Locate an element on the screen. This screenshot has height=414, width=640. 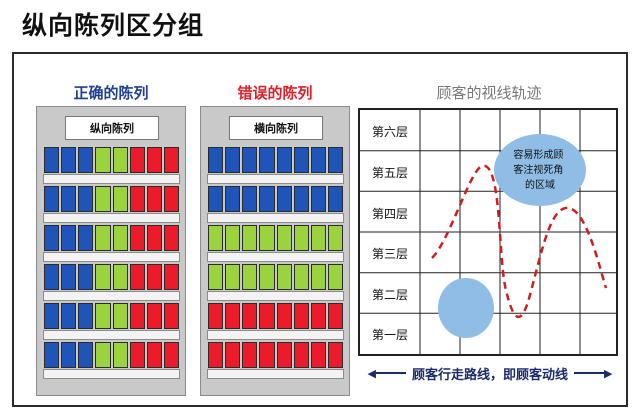
path-caption: ◀ 顾客行走路线，即顾客动线 ▶ is located at coordinates (490, 373).